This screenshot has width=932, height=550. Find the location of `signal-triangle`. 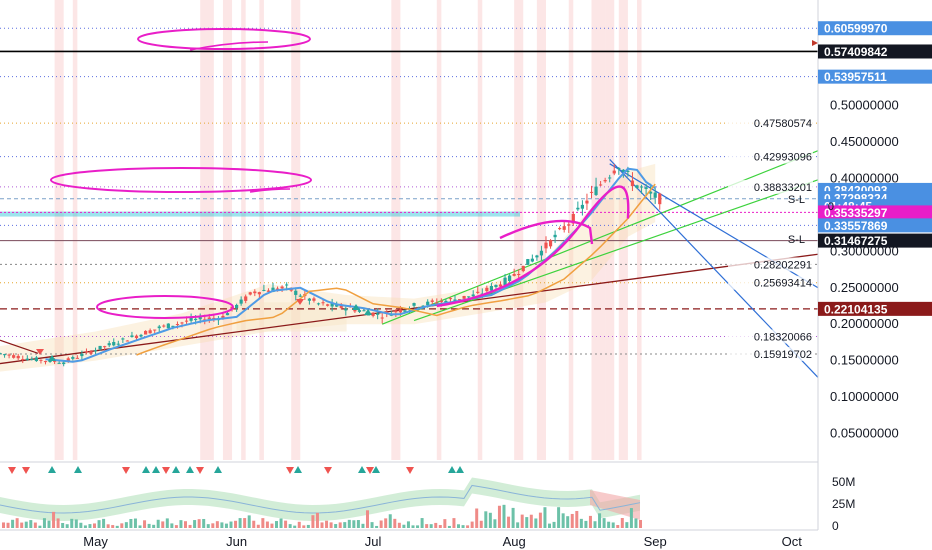

signal-triangle is located at coordinates (52, 358).